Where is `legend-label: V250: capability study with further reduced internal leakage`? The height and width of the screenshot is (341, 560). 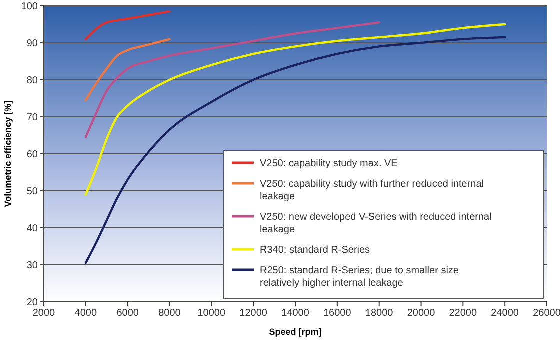
legend-label: V250: capability study with further reduced internal leakage is located at coordinates (372, 190).